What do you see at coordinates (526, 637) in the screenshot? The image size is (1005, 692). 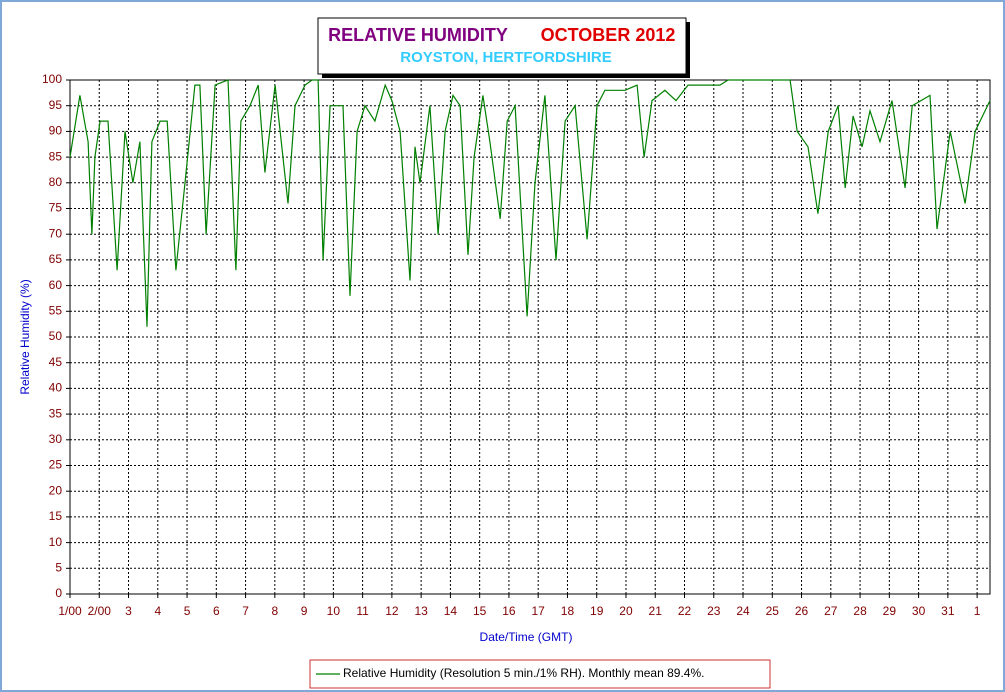 I see `x-axis-title: Date/Time (GMT)` at bounding box center [526, 637].